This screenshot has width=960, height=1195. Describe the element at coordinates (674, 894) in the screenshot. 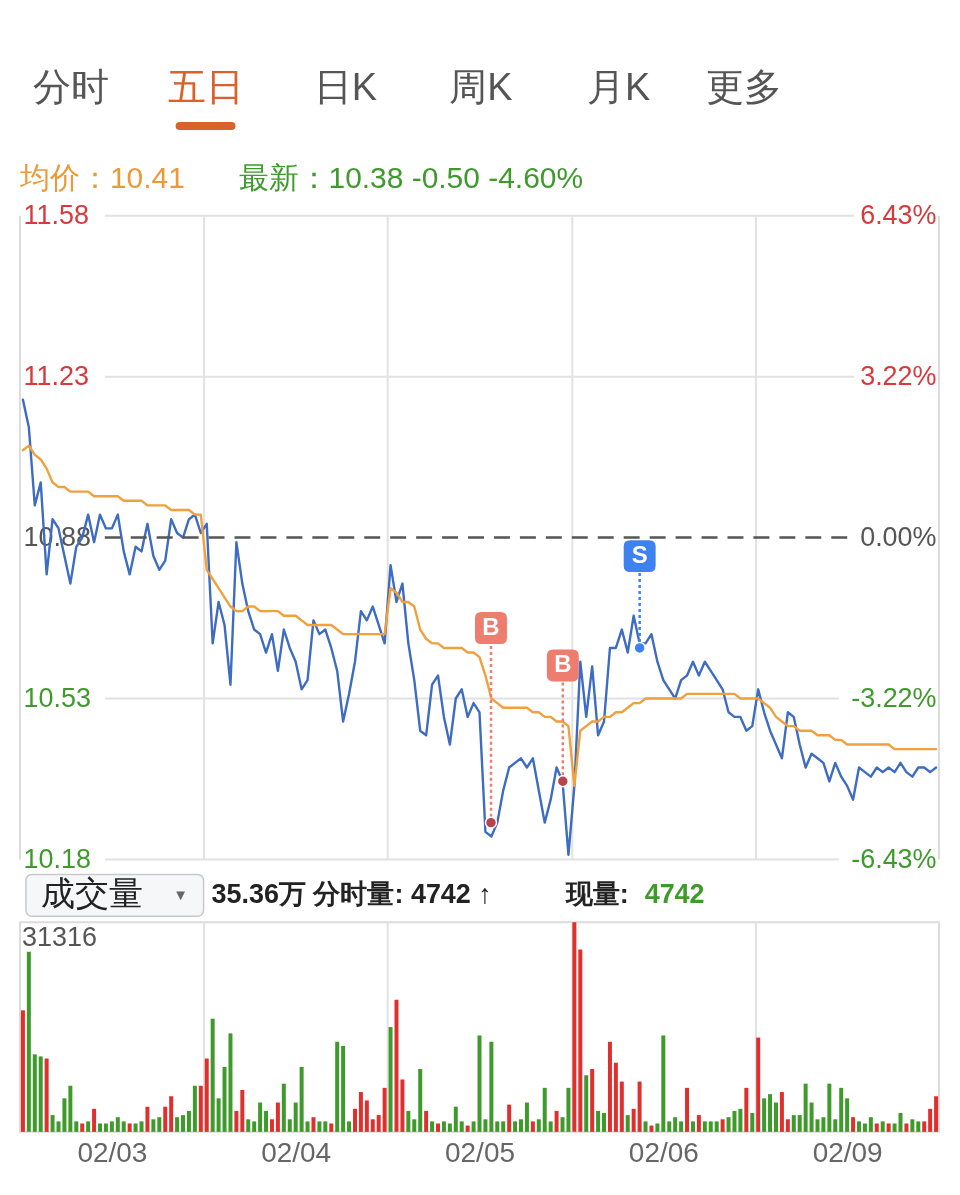

I see `text: 4742` at that location.